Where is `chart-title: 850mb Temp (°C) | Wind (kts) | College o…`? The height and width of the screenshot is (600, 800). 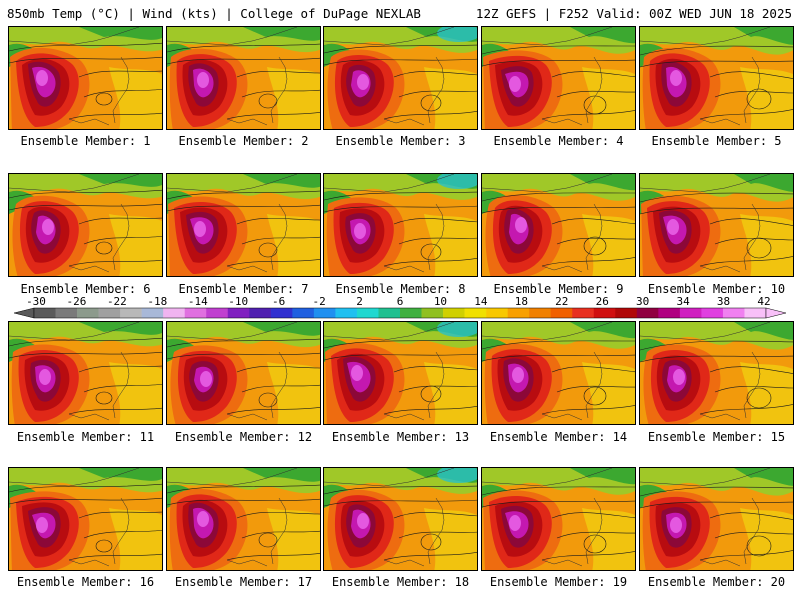 chart-title: 850mb Temp (°C) | Wind (kts) | College o… is located at coordinates (214, 13).